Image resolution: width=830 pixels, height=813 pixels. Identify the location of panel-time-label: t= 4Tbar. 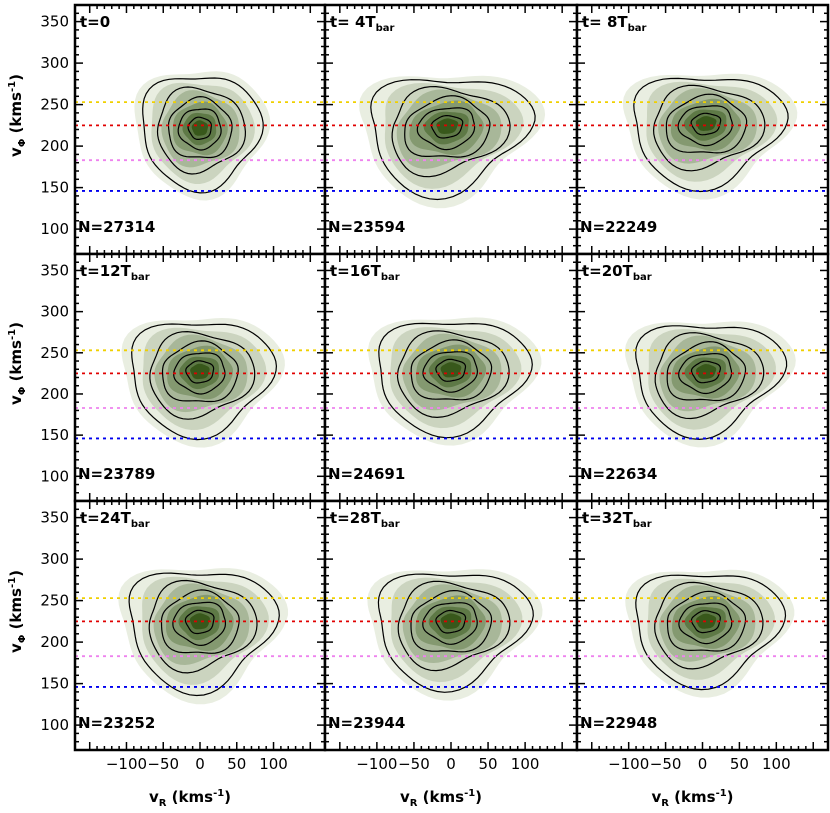
(362, 23).